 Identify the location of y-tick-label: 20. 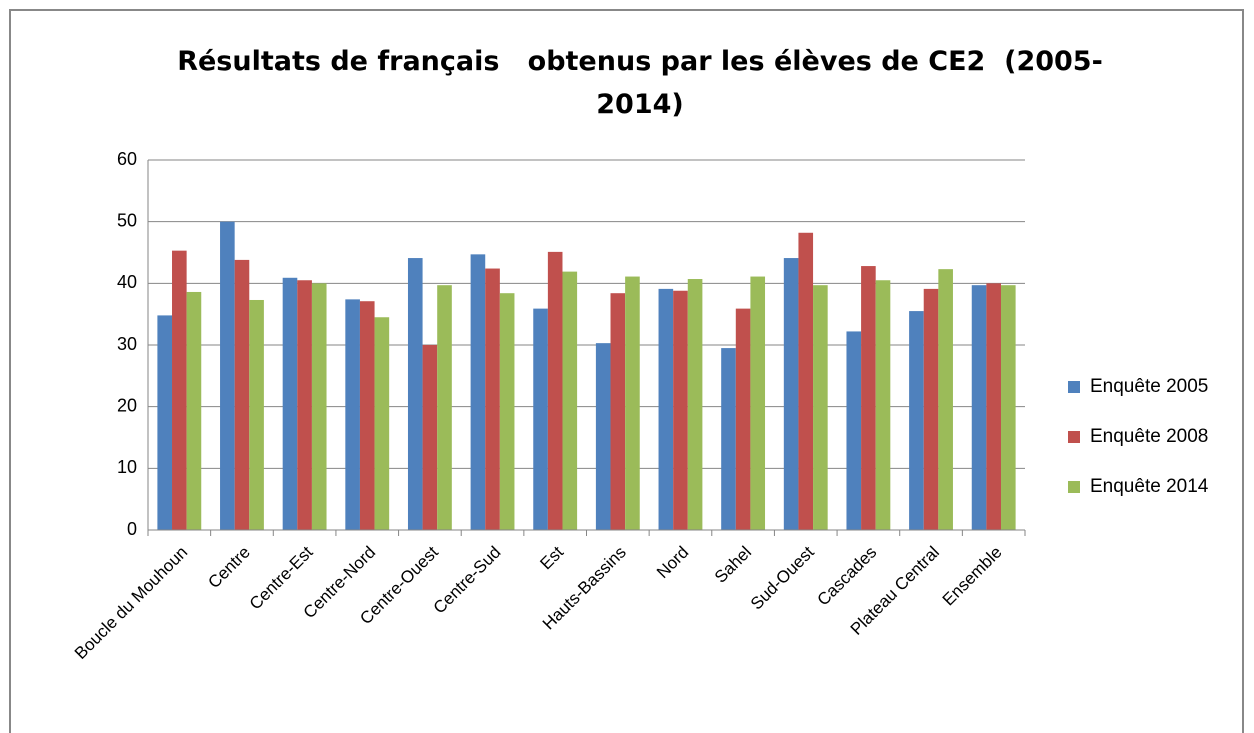
(127, 405).